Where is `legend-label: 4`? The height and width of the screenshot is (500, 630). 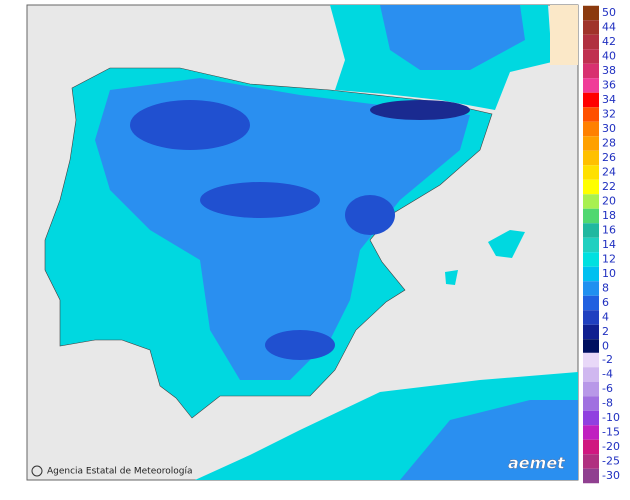
legend-label: 4 is located at coordinates (605, 317).